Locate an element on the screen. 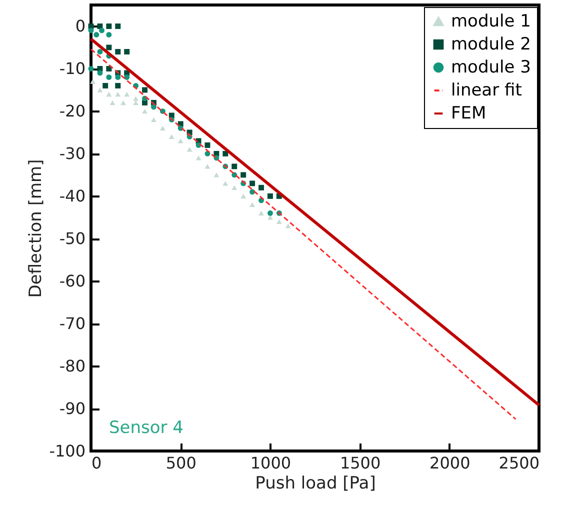  y-tick-label: -30 is located at coordinates (72, 154).